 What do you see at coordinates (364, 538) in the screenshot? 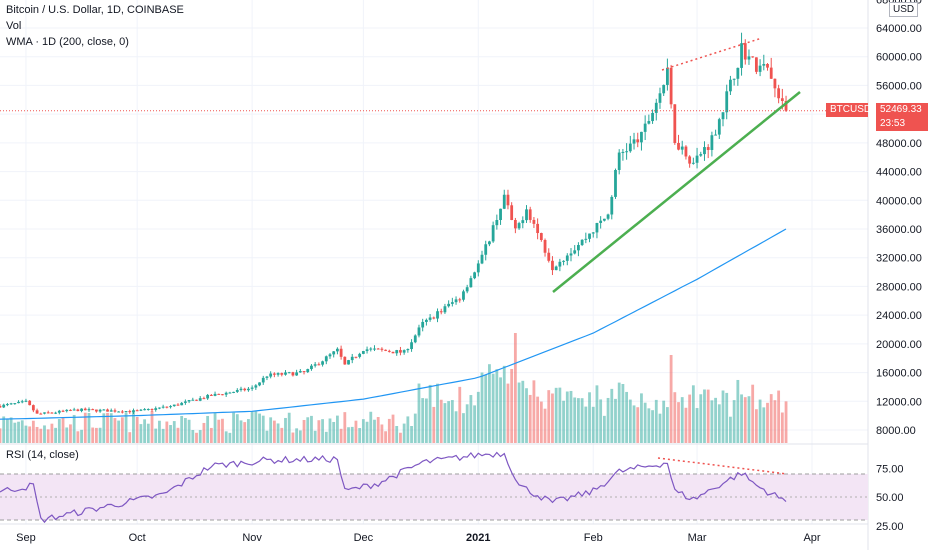
I see `time-tick-label: Dec` at bounding box center [364, 538].